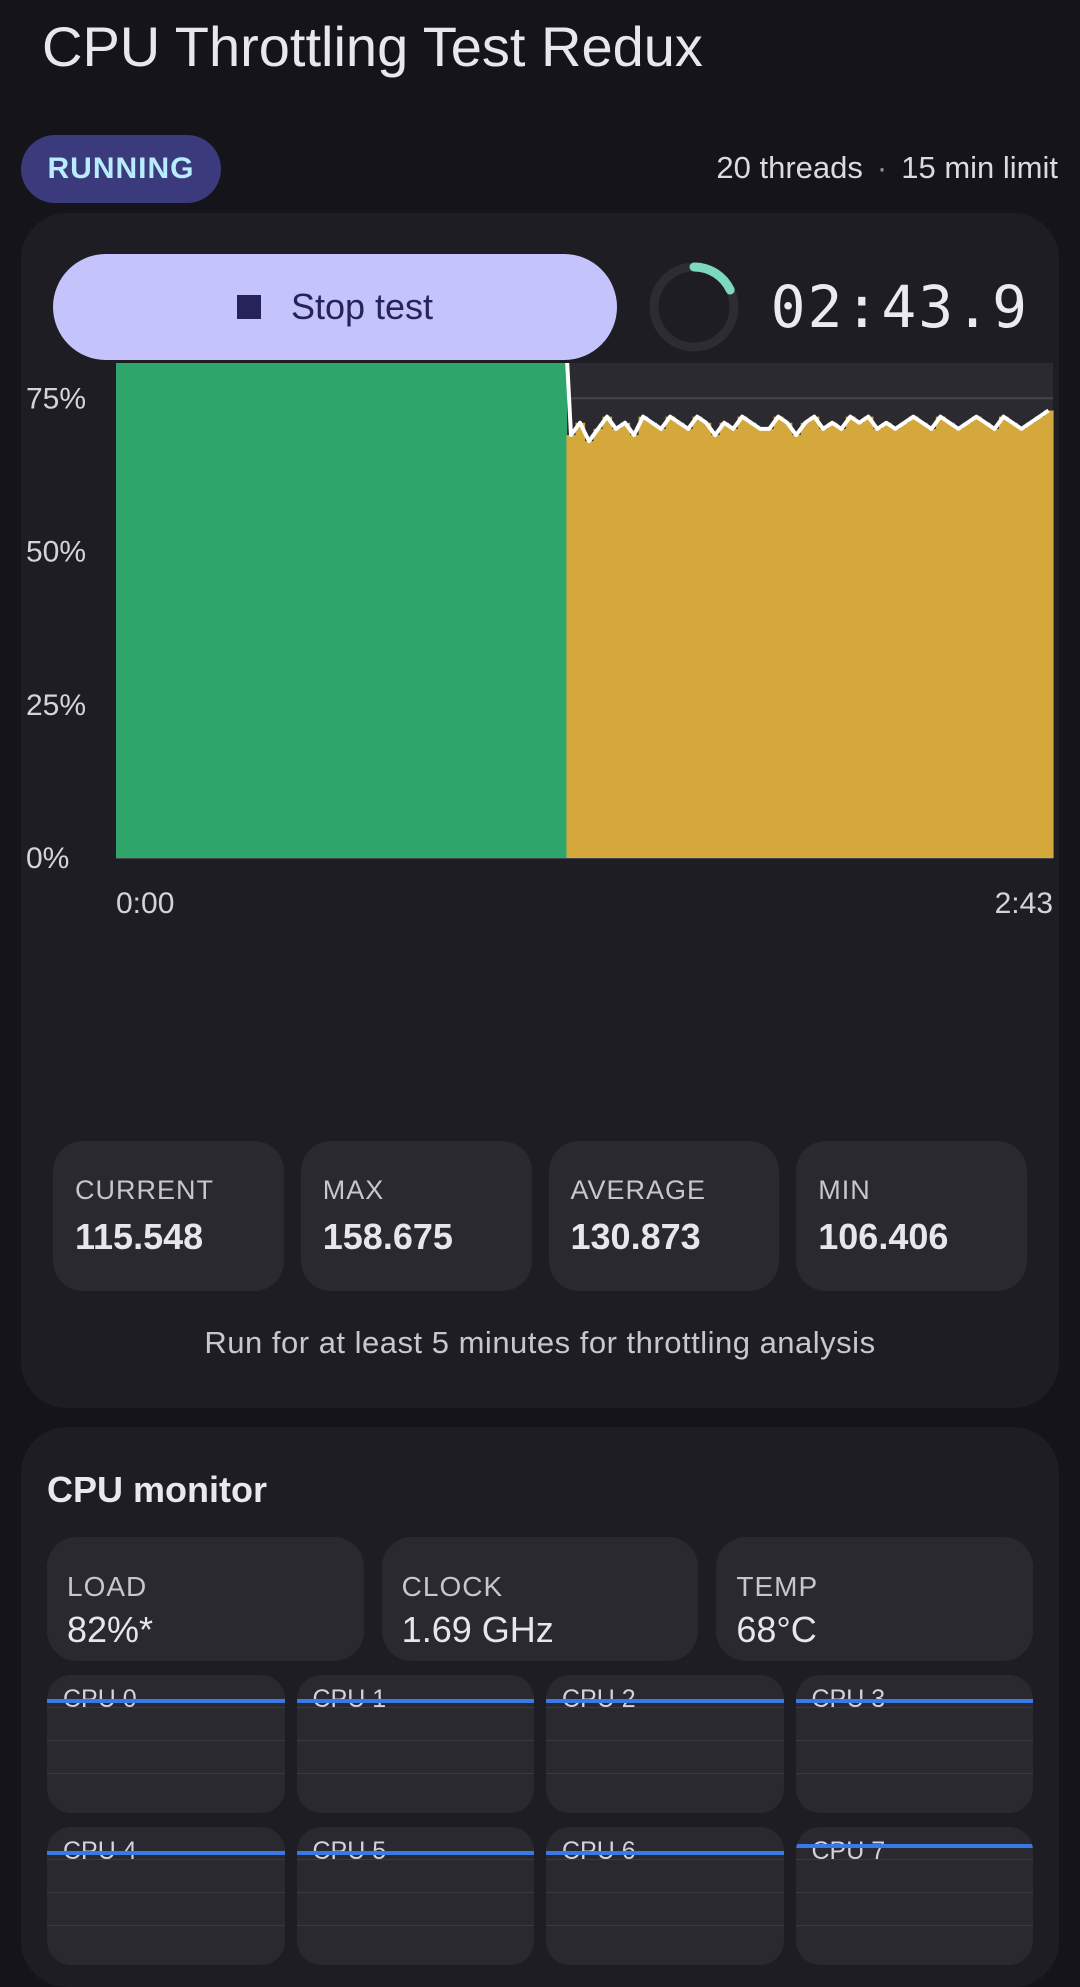 The width and height of the screenshot is (1080, 1987). Describe the element at coordinates (166, 1744) in the screenshot. I see `cpu-core-tile: CPU 0` at that location.